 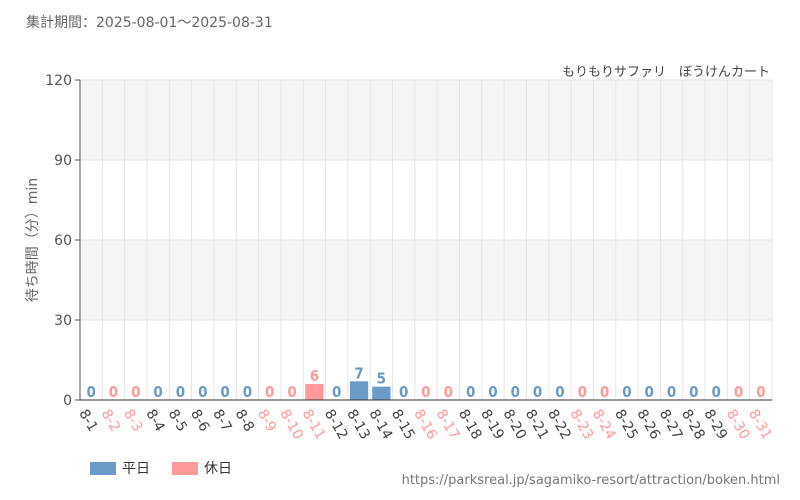 I want to click on y-tick-label: 60, so click(x=63, y=241).